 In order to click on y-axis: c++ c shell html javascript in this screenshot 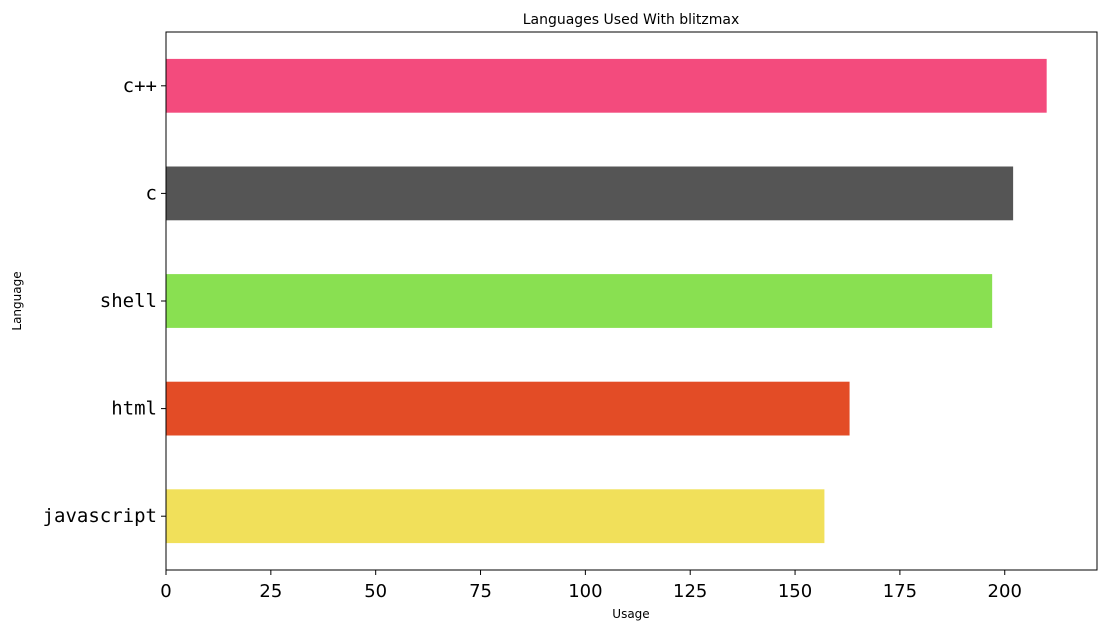, I will do `click(104, 301)`.